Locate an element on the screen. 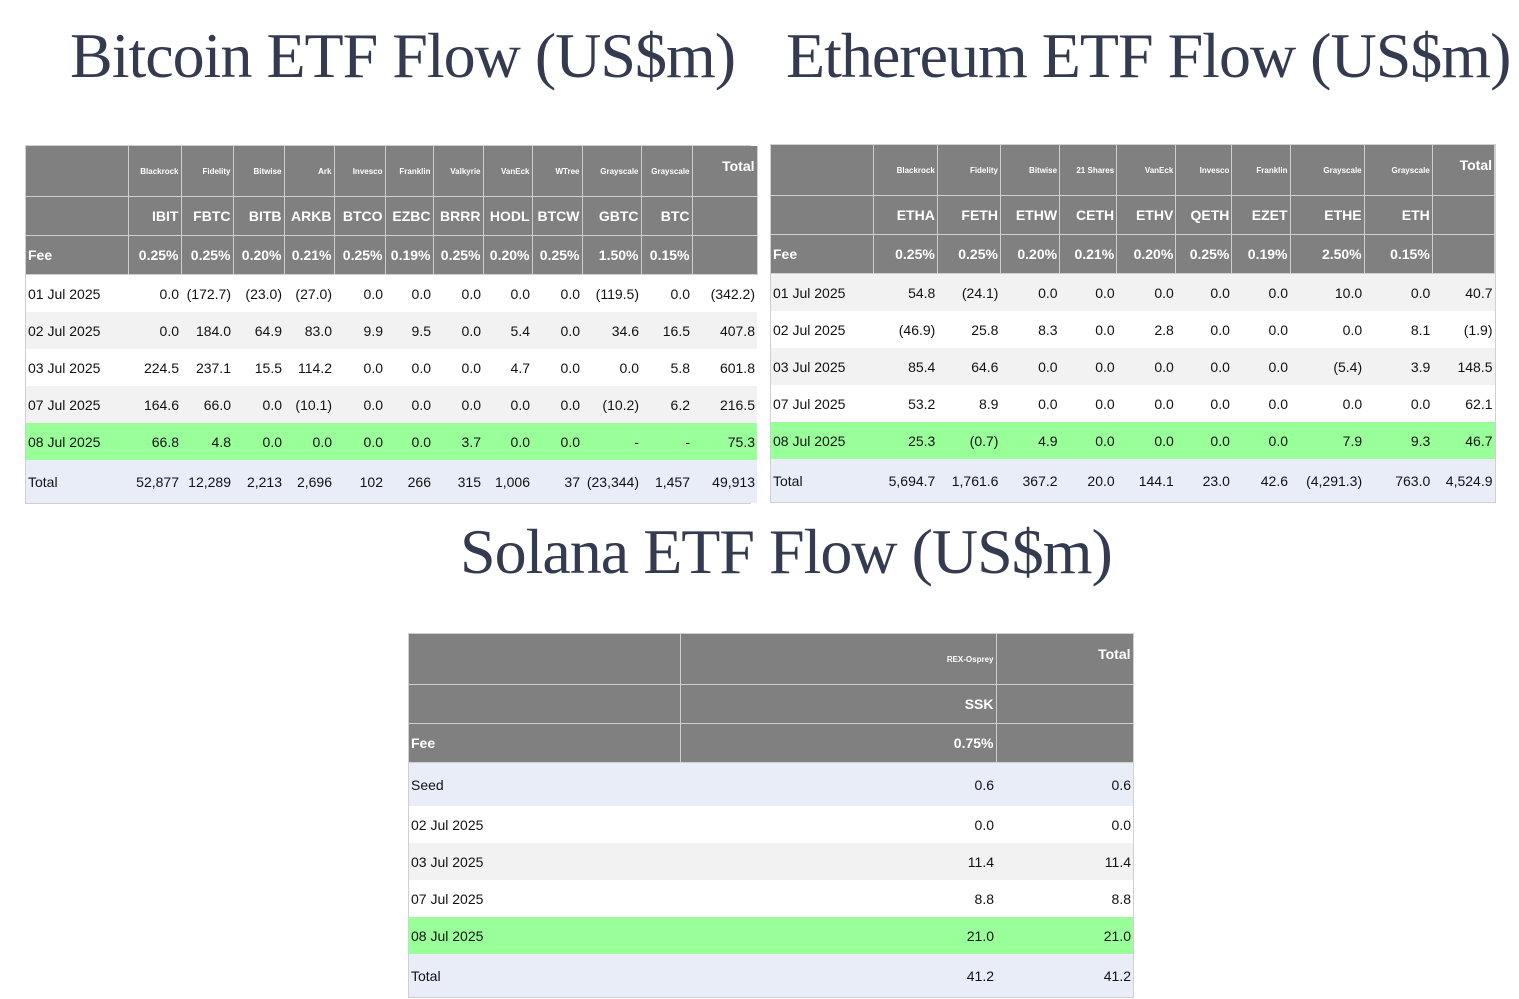 The width and height of the screenshot is (1519, 999). flow-value-cell: 11.4 is located at coordinates (838, 861).